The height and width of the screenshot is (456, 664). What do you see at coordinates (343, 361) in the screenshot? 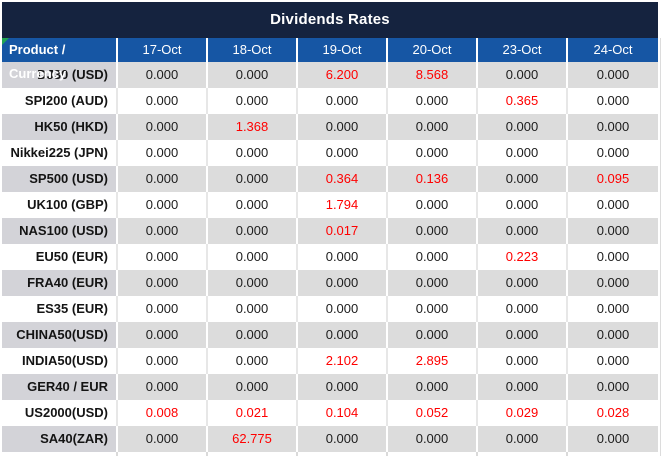
I see `dividend-value: 2.102` at bounding box center [343, 361].